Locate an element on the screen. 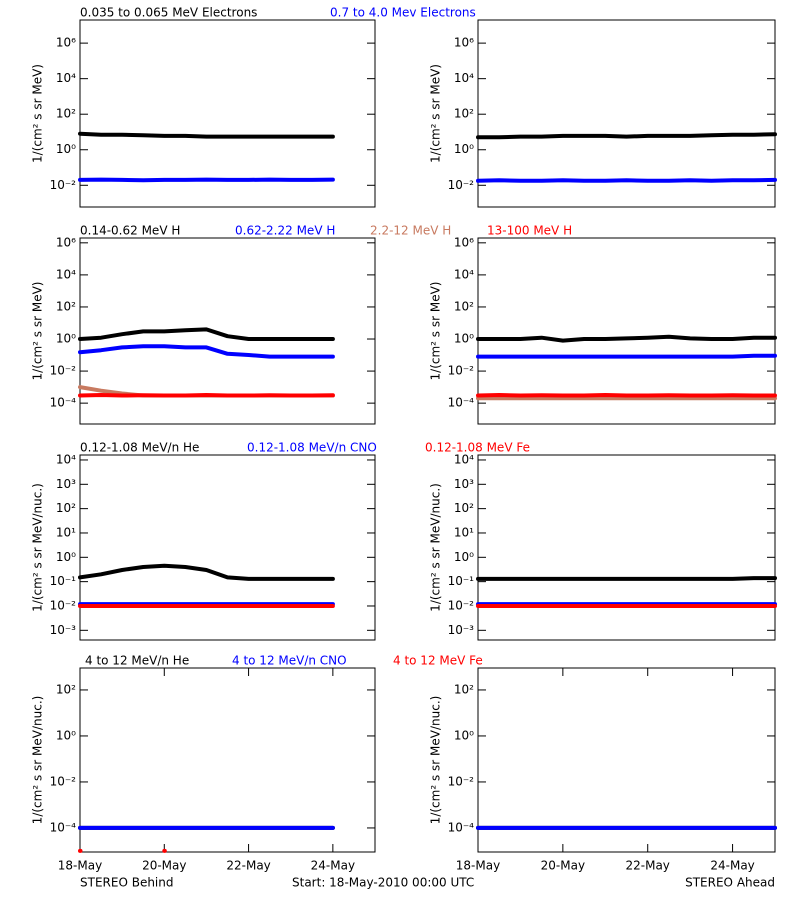 This screenshot has height=900, width=800. legend-label: 0.035 to 0.065 MeV Electrons is located at coordinates (168, 13).